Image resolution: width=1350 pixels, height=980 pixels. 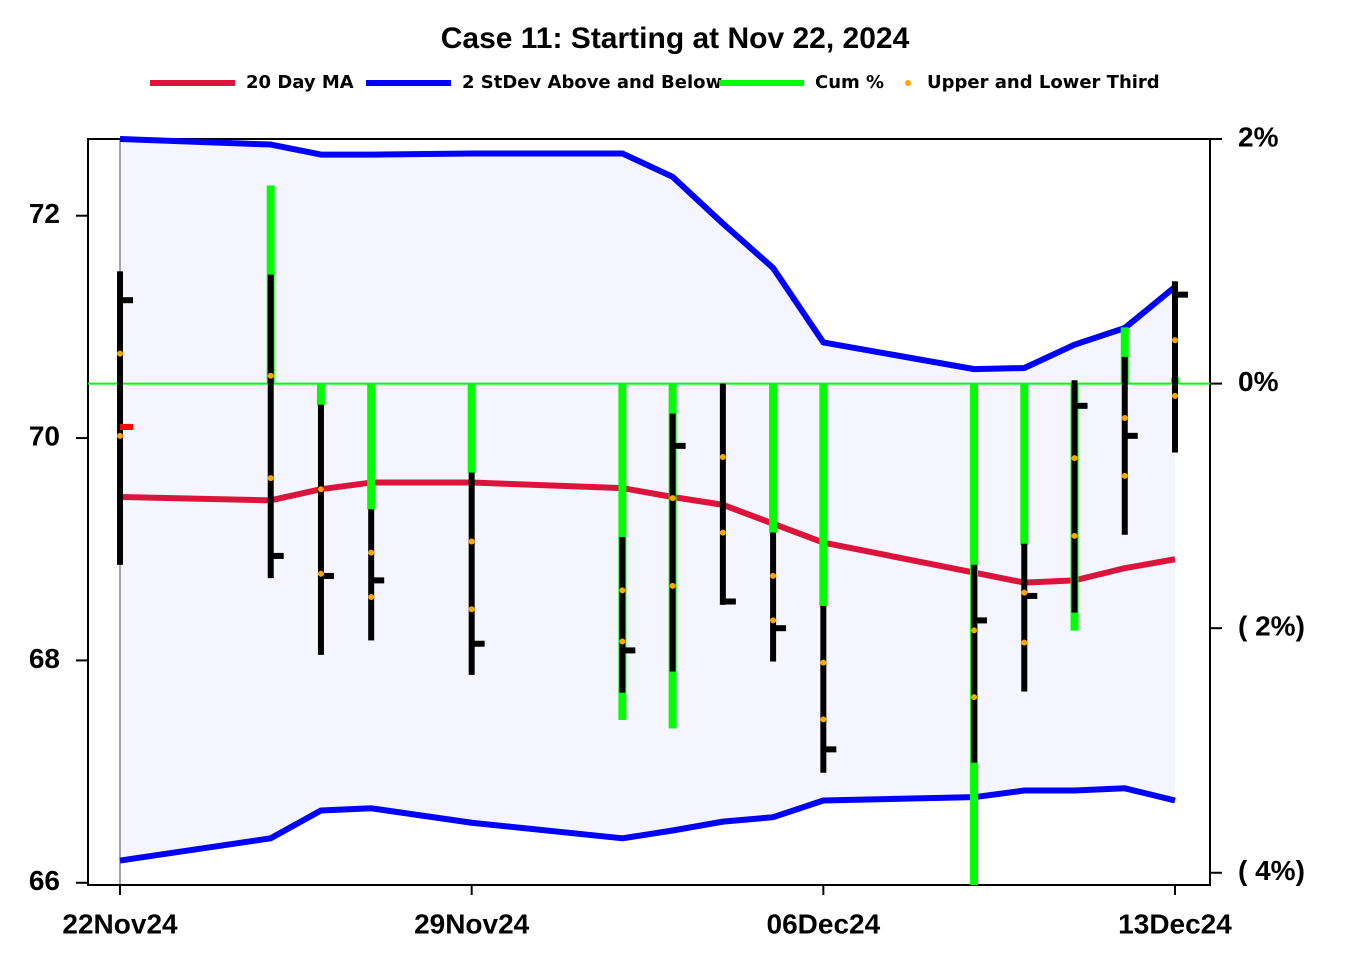 I want to click on legend-label: Cum %, so click(x=849, y=82).